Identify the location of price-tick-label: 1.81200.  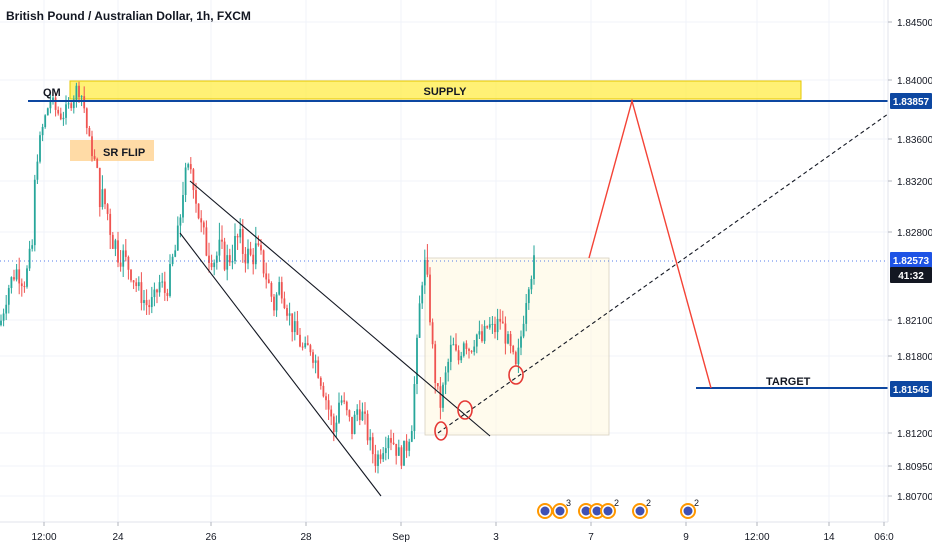
(914, 434).